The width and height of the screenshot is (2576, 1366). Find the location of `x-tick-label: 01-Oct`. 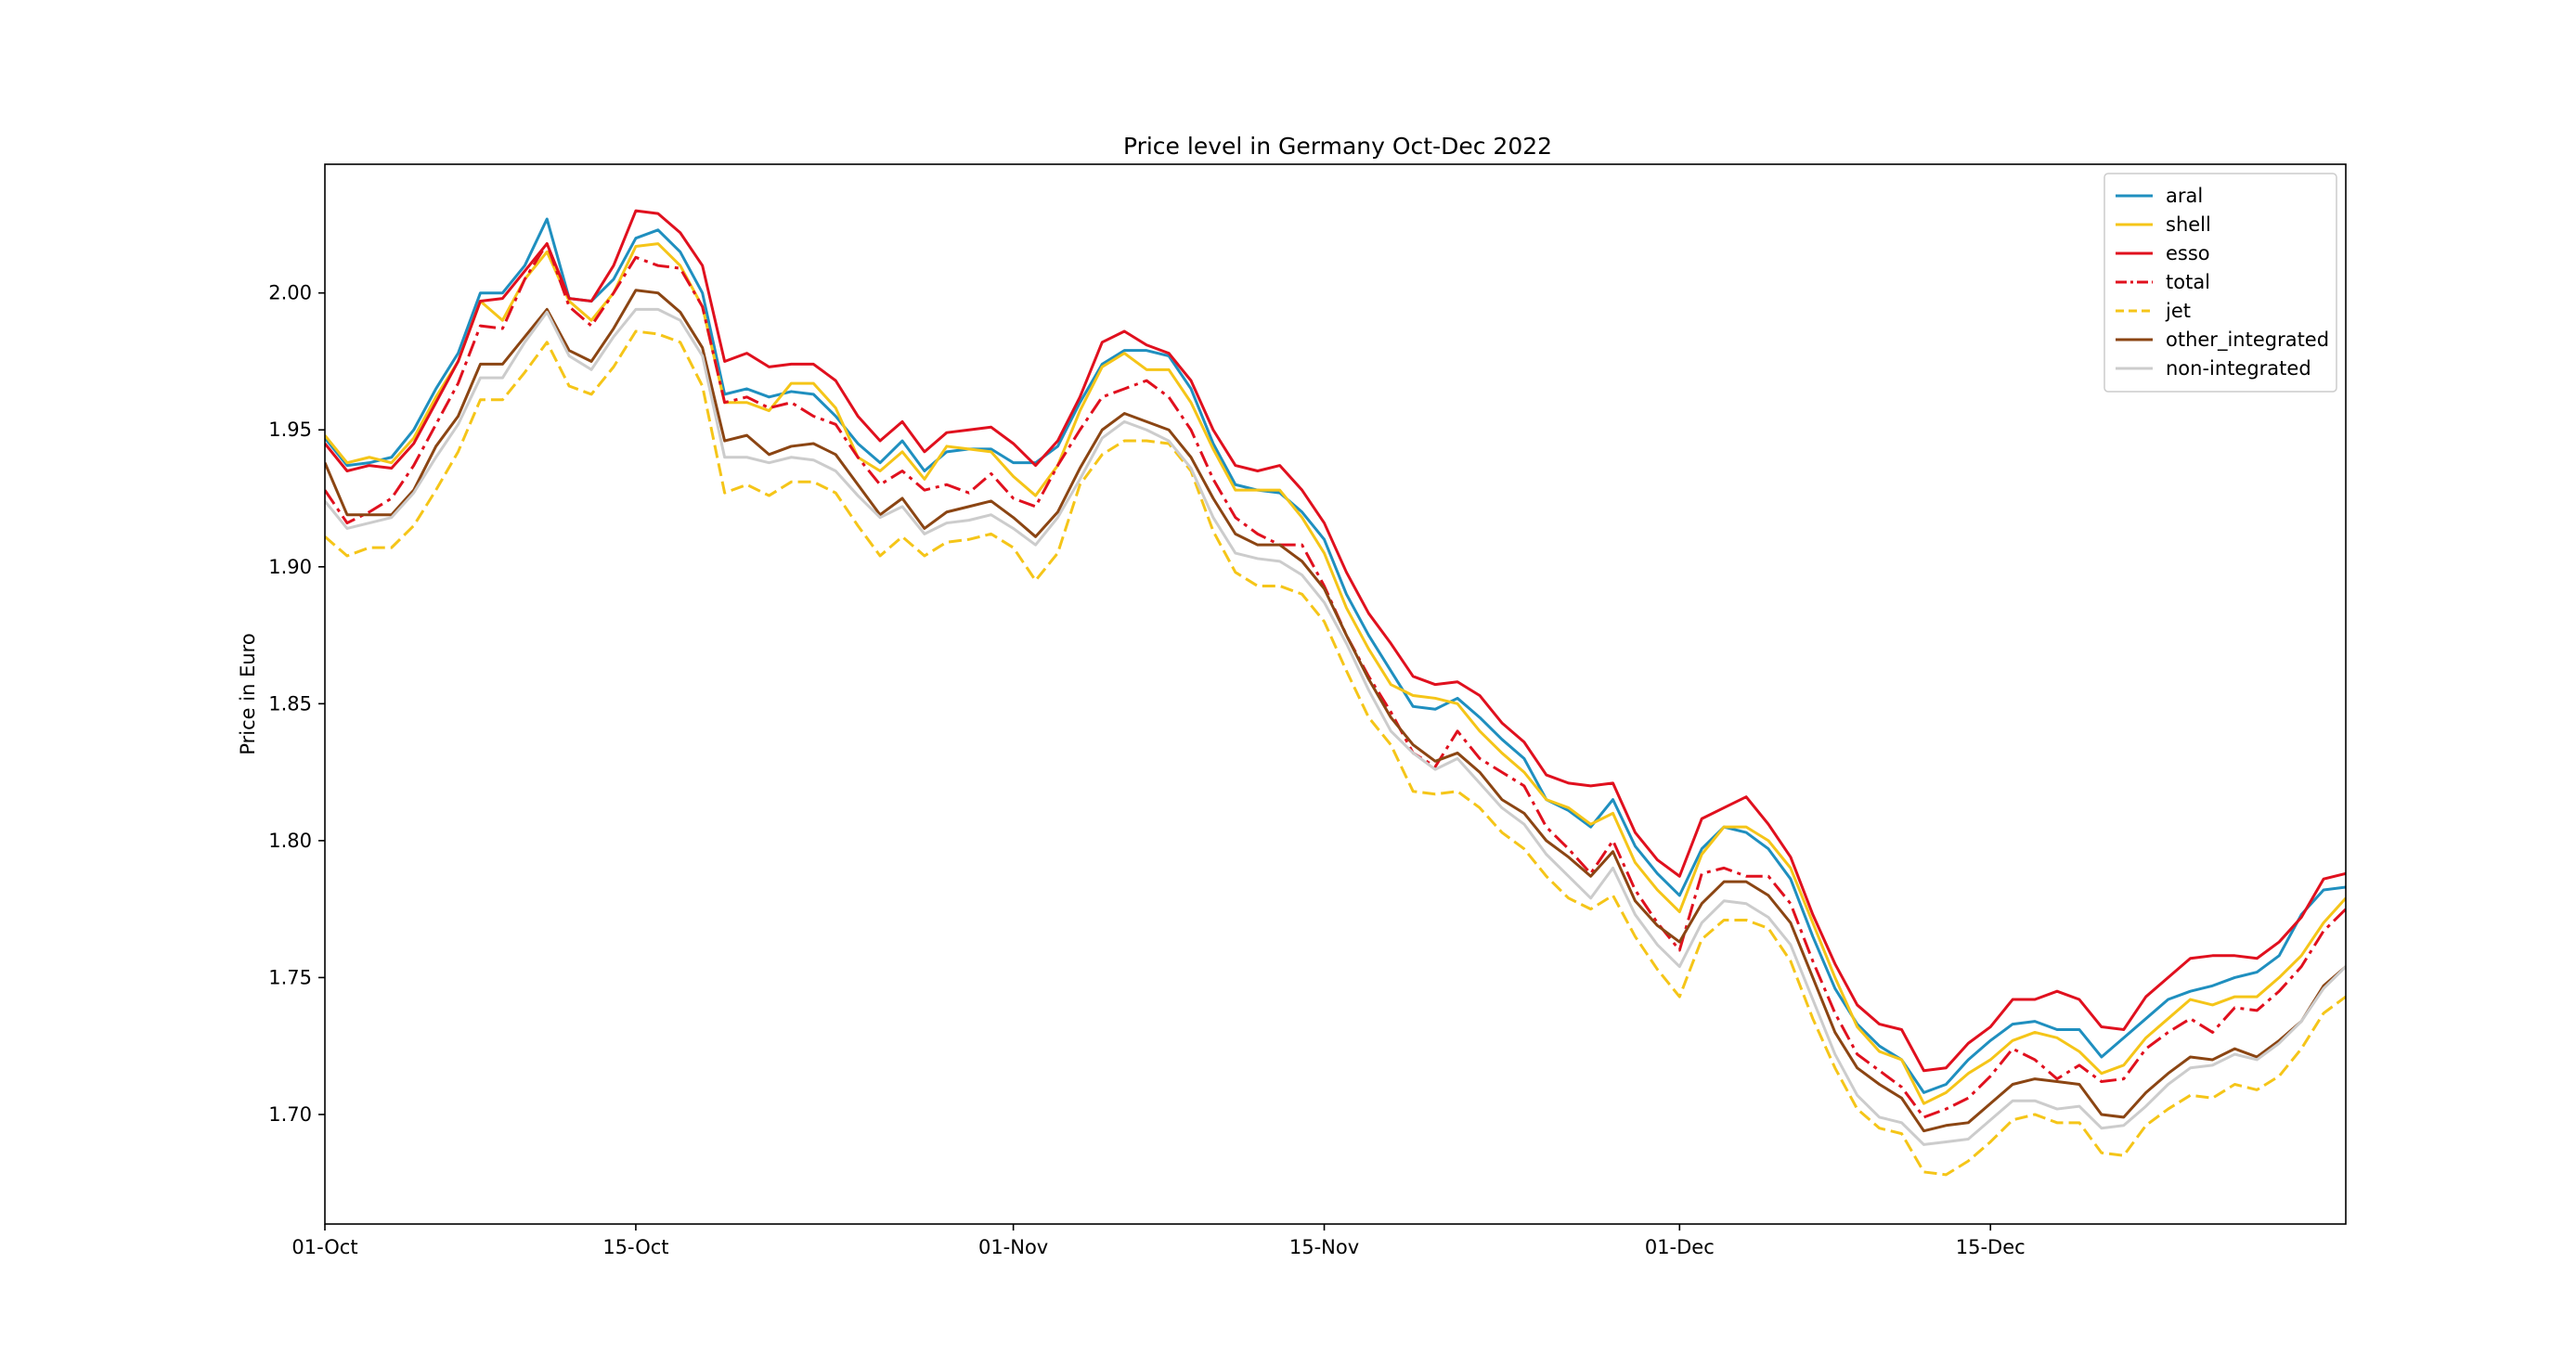

x-tick-label: 01-Oct is located at coordinates (324, 1247).